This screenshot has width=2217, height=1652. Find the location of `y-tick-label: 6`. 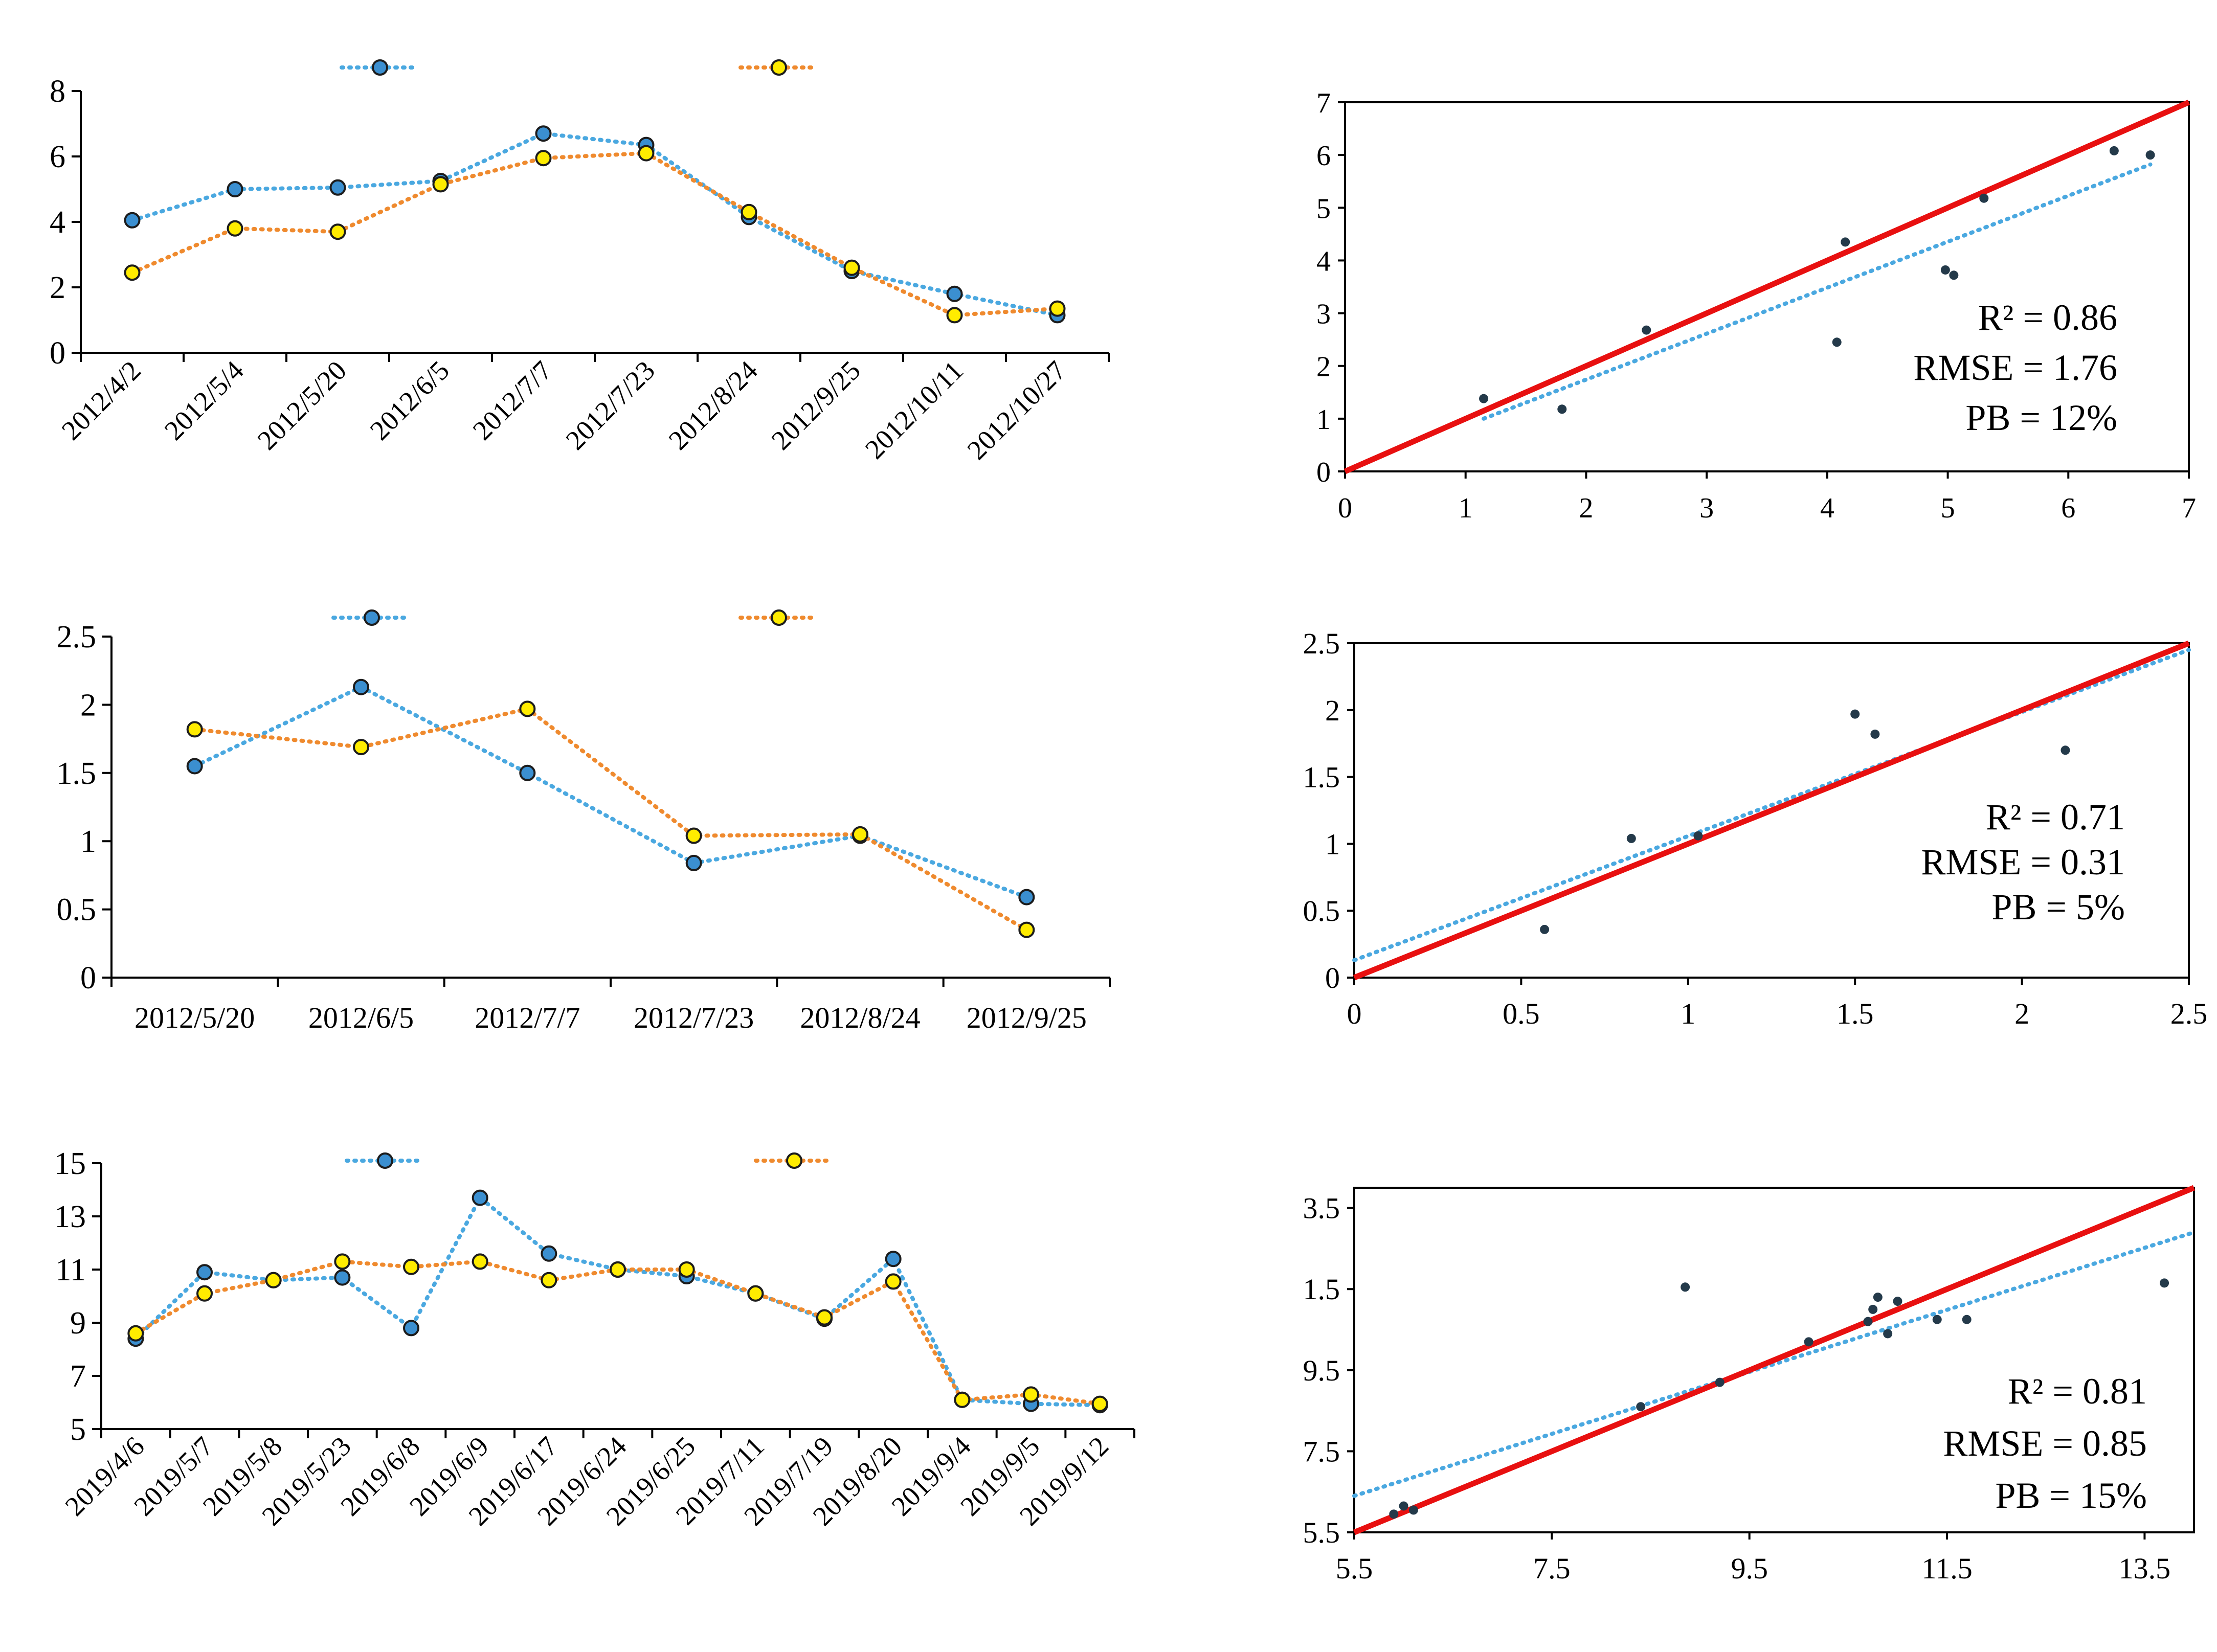

y-tick-label: 6 is located at coordinates (57, 157).